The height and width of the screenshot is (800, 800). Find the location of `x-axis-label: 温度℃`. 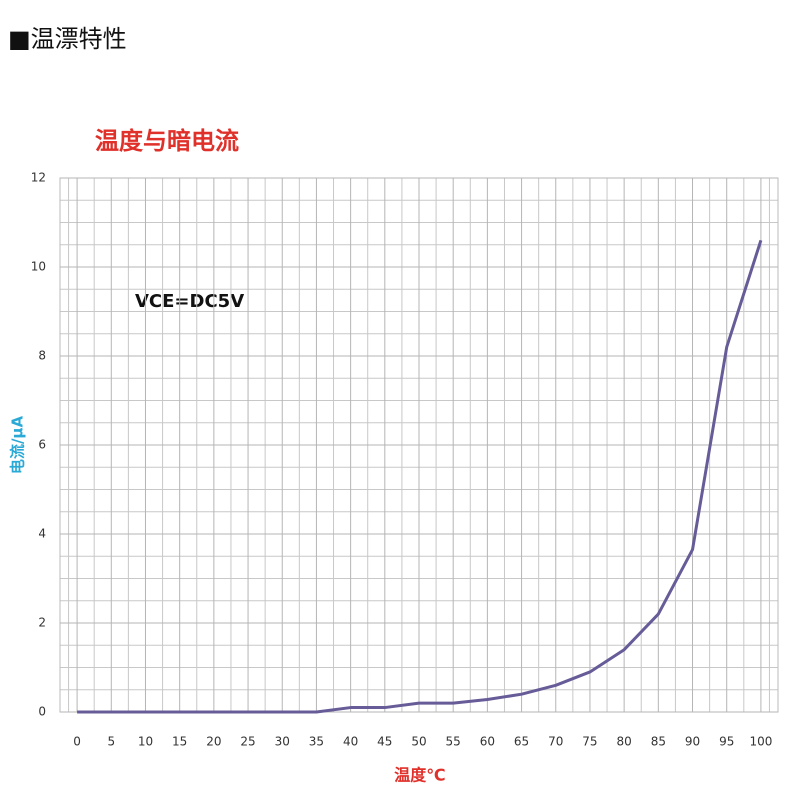

x-axis-label: 温度℃ is located at coordinates (419, 775).